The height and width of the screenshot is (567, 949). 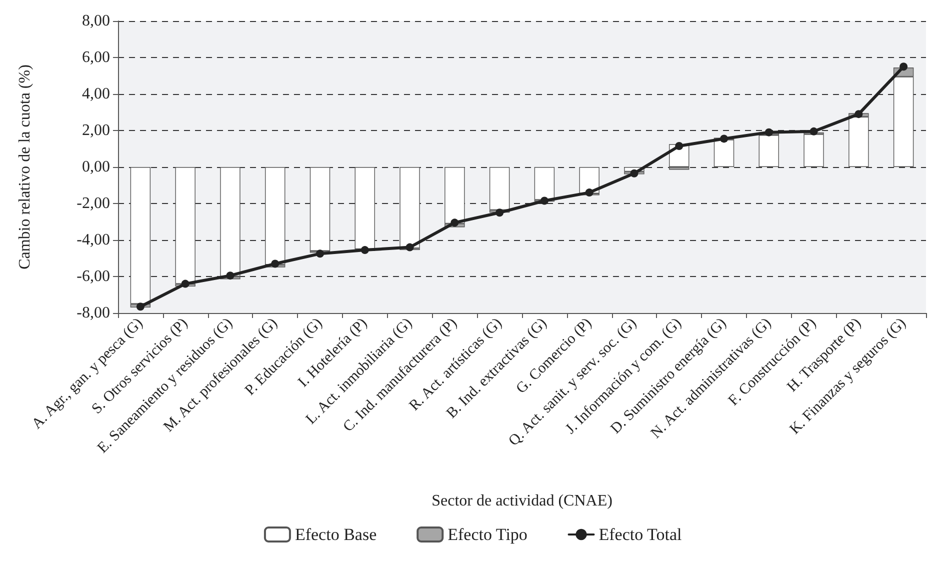 What do you see at coordinates (96, 130) in the screenshot?
I see `y-tick-label: 2,00` at bounding box center [96, 130].